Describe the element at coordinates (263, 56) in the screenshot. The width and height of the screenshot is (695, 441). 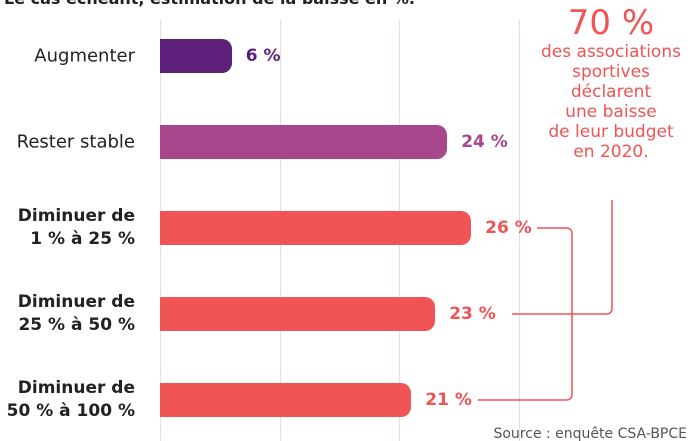
I see `value-label: 6 %` at that location.